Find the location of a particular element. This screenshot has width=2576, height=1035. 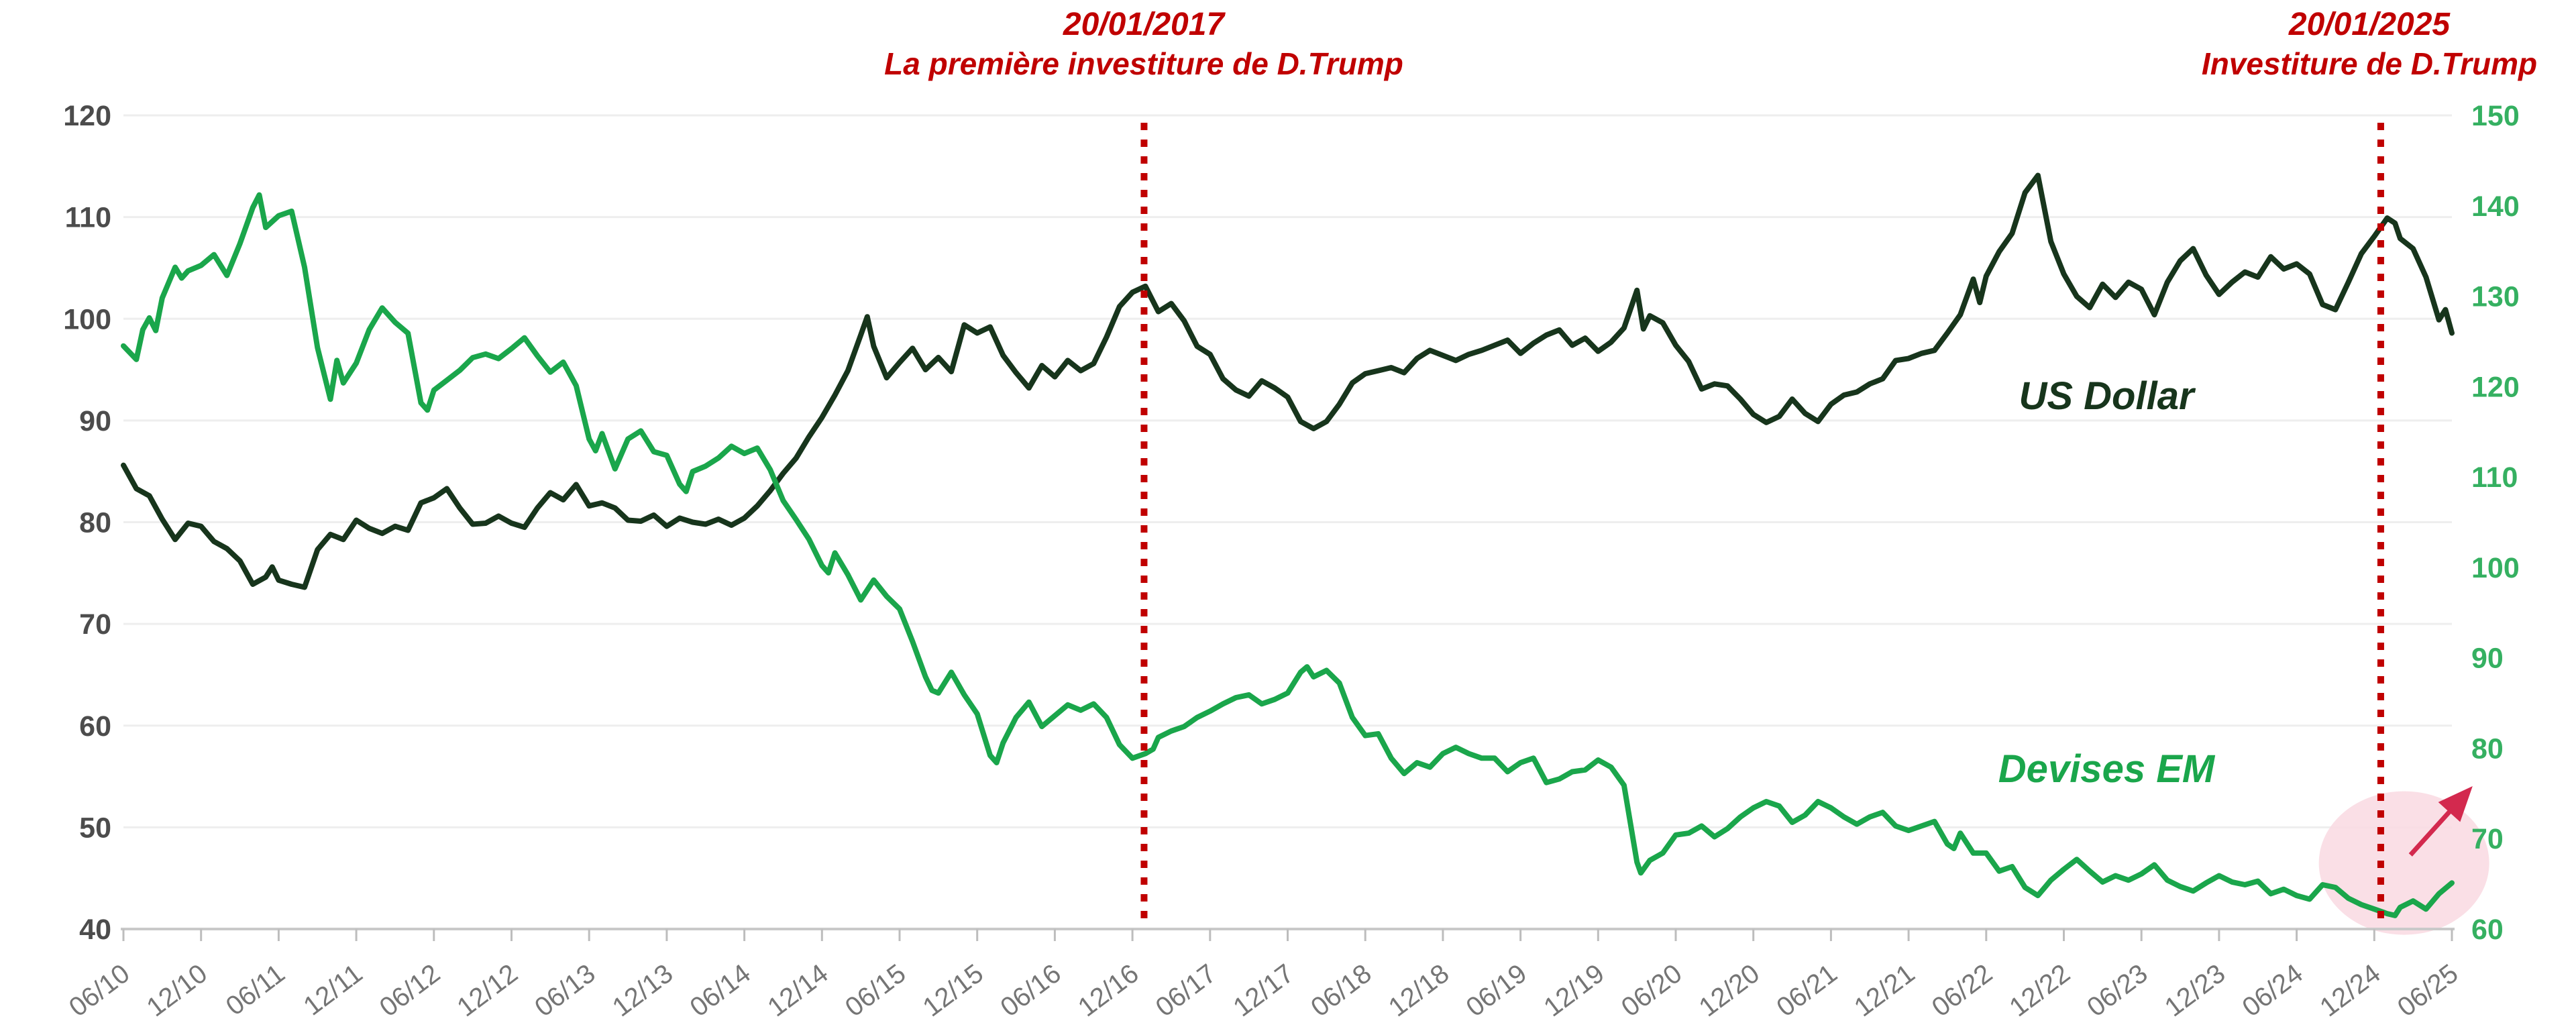

highlight-ellipse is located at coordinates (2403, 863).